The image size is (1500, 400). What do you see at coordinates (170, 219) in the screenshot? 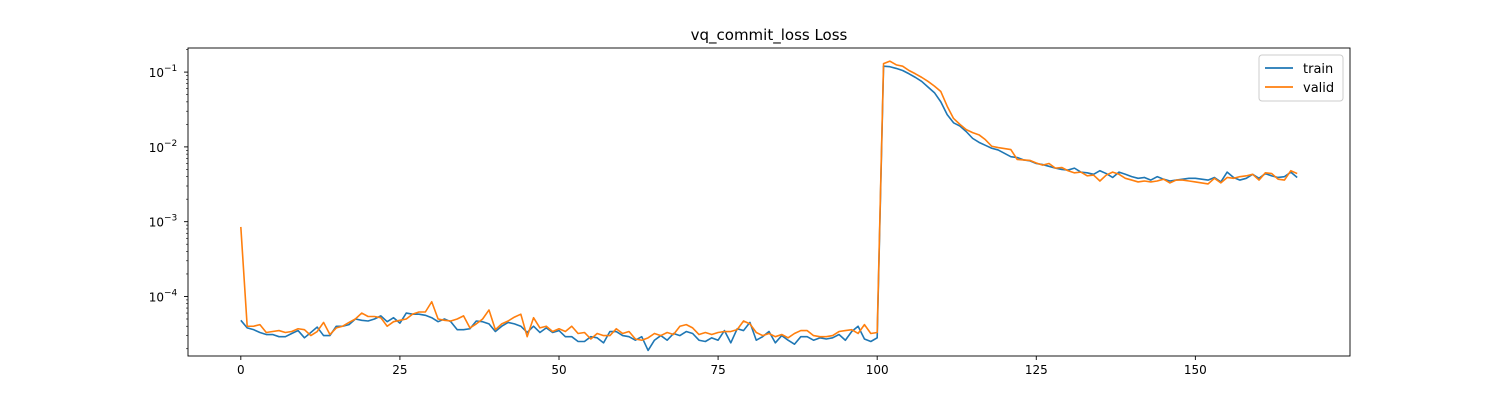
I see `y-tick-exponent: −3` at bounding box center [170, 219].